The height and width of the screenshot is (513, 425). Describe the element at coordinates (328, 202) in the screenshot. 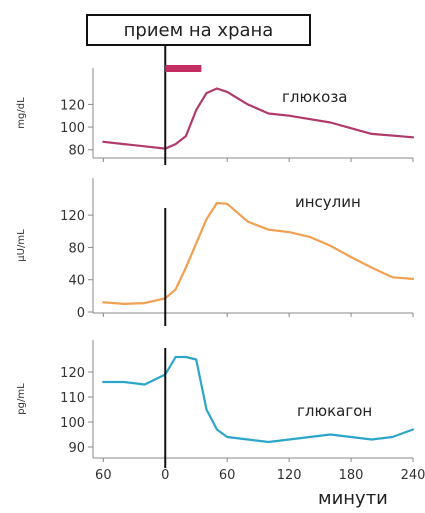

I see `insulin-series-label: инсулин` at that location.